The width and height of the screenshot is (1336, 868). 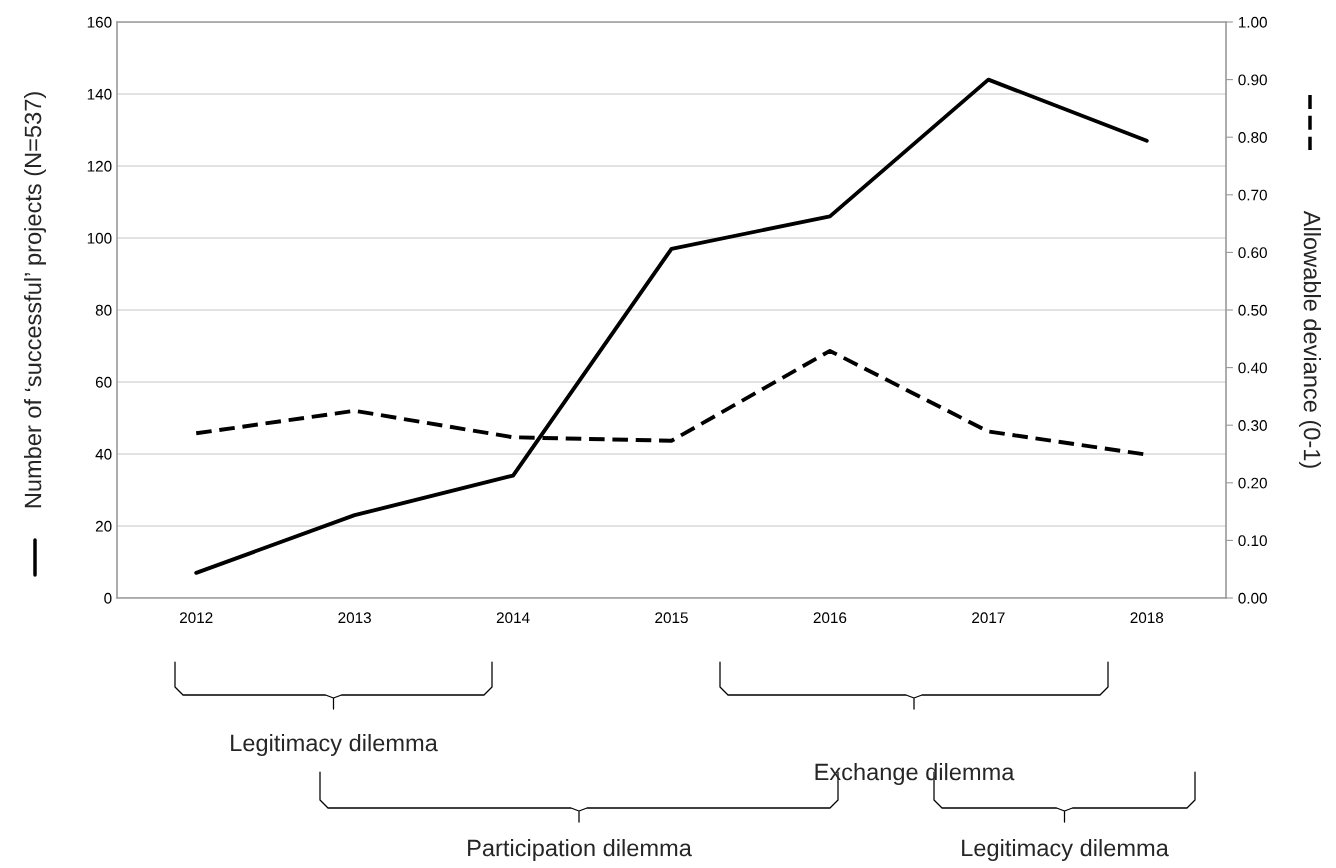 What do you see at coordinates (103, 382) in the screenshot?
I see `y-tick-label: 60` at bounding box center [103, 382].